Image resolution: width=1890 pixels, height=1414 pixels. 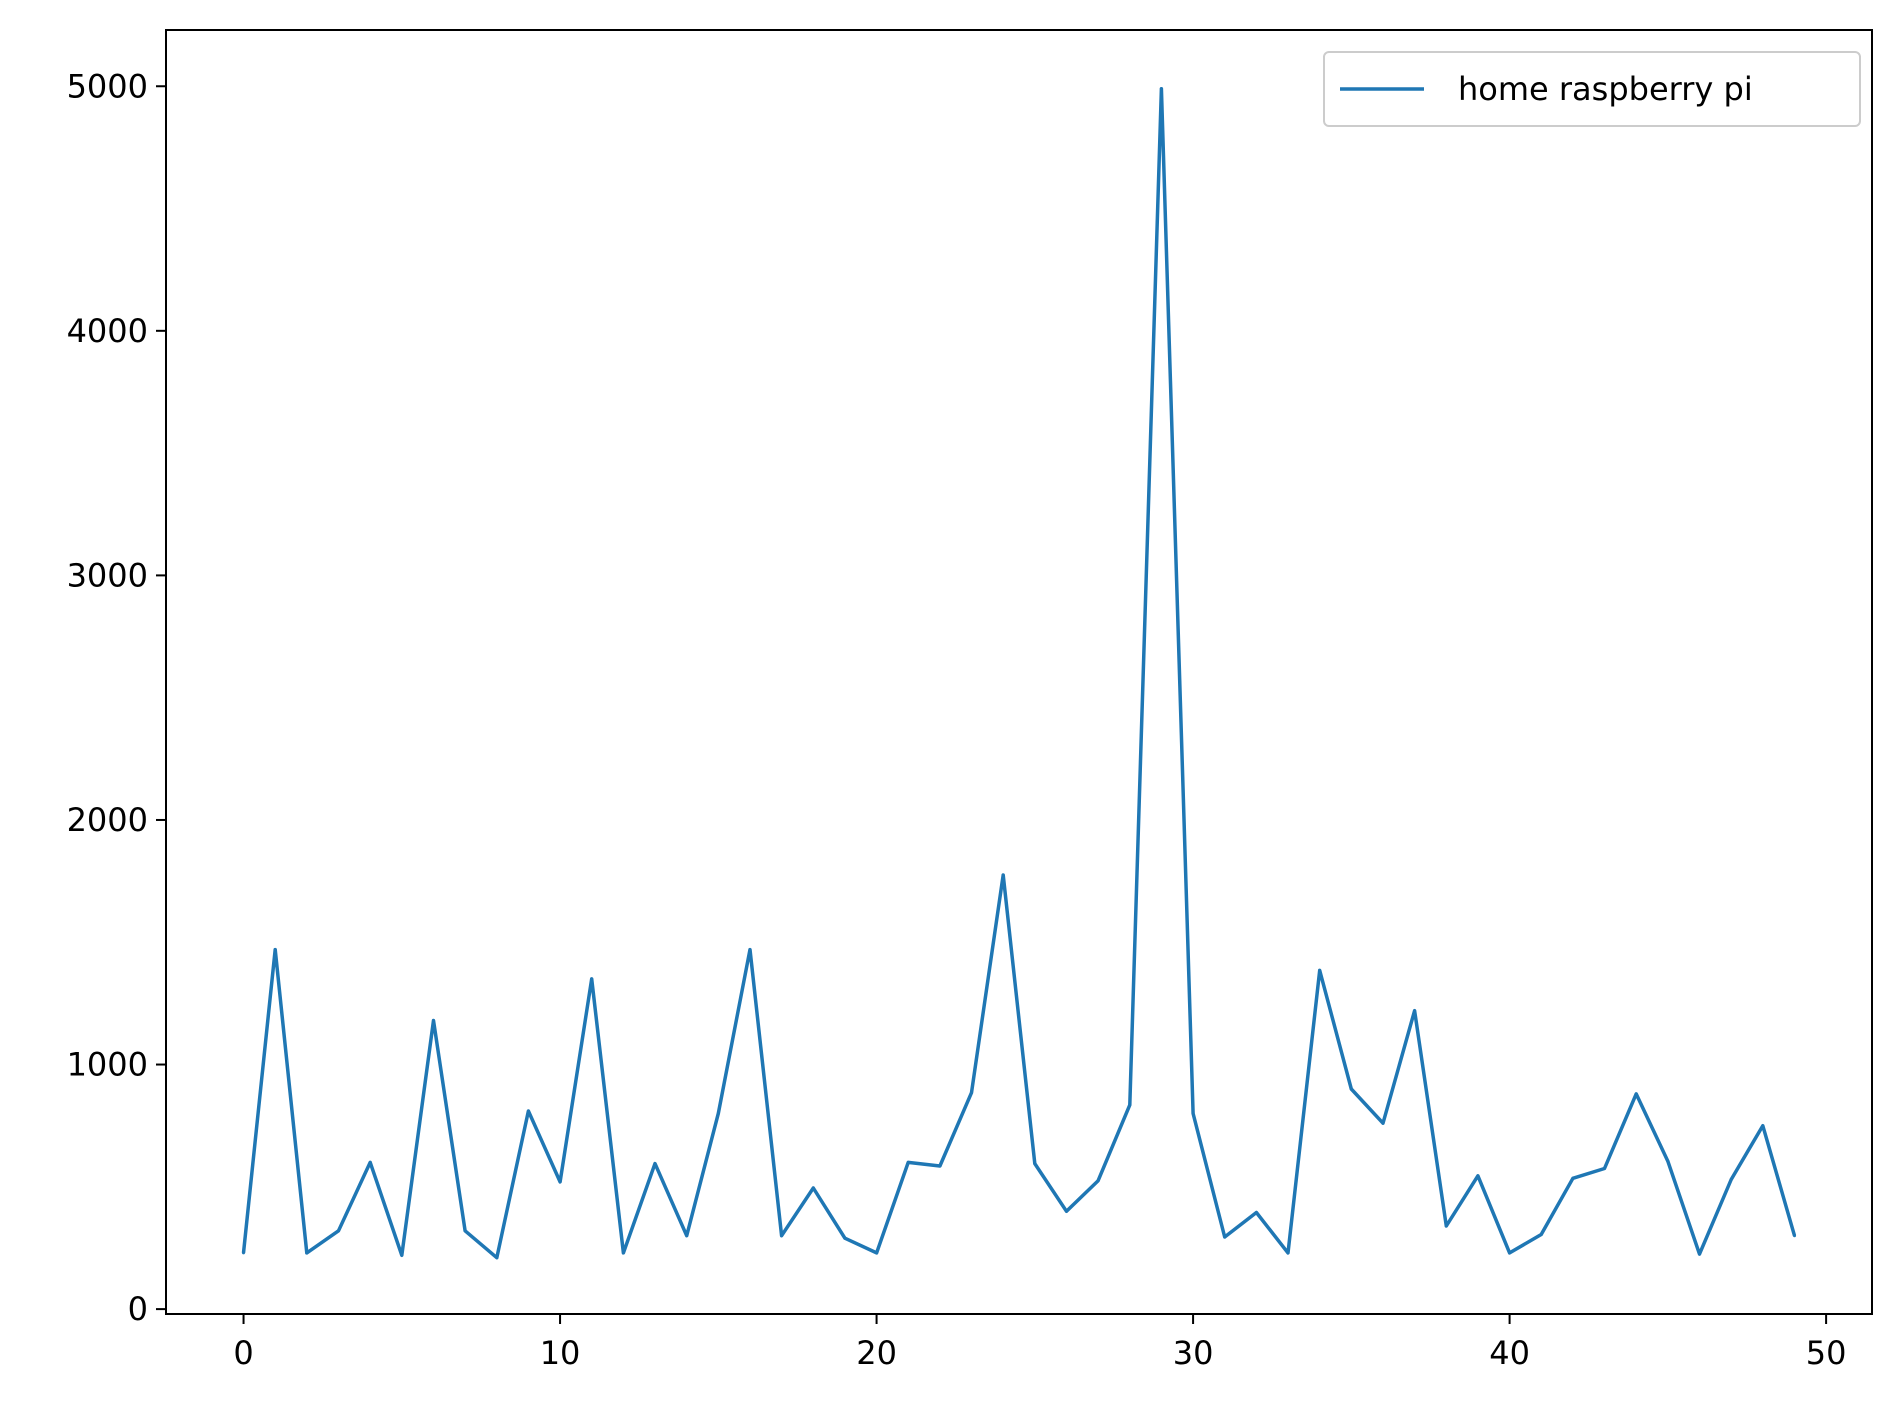 I want to click on y-tick-label: 4000, so click(x=107, y=331).